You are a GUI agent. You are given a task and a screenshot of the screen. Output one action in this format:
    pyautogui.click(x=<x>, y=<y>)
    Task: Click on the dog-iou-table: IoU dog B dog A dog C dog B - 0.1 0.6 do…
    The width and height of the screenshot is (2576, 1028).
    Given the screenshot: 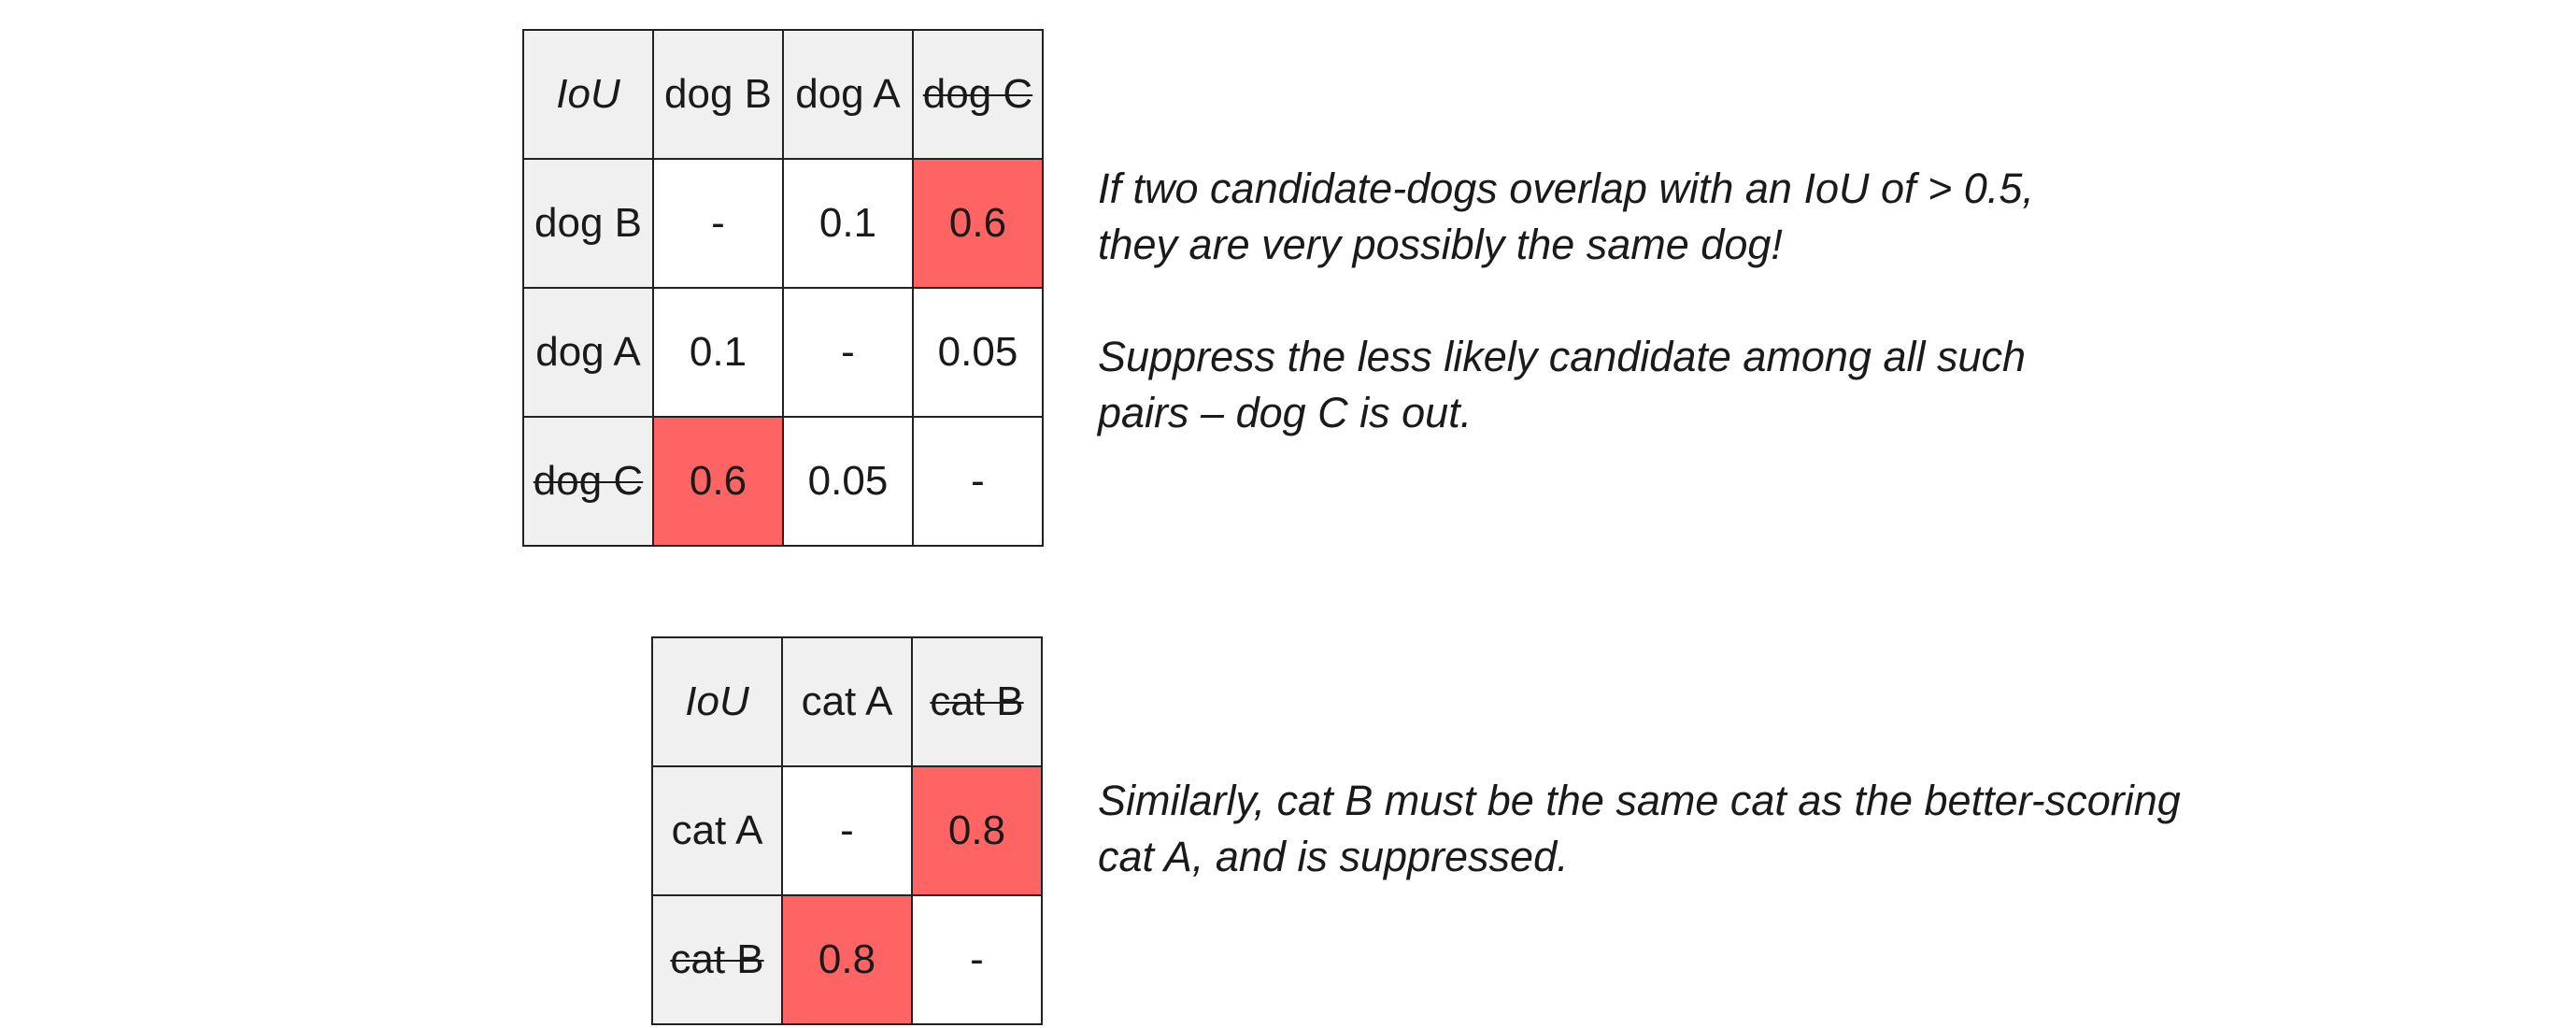 What is the action you would take?
    pyautogui.click(x=783, y=288)
    